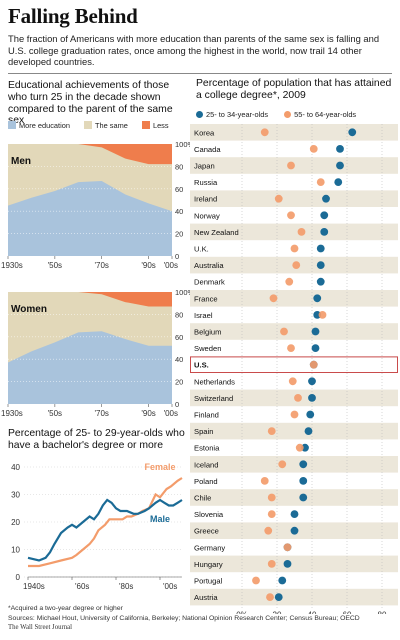  Describe the element at coordinates (90, 367) in the screenshot. I see `women-area-more` at that location.